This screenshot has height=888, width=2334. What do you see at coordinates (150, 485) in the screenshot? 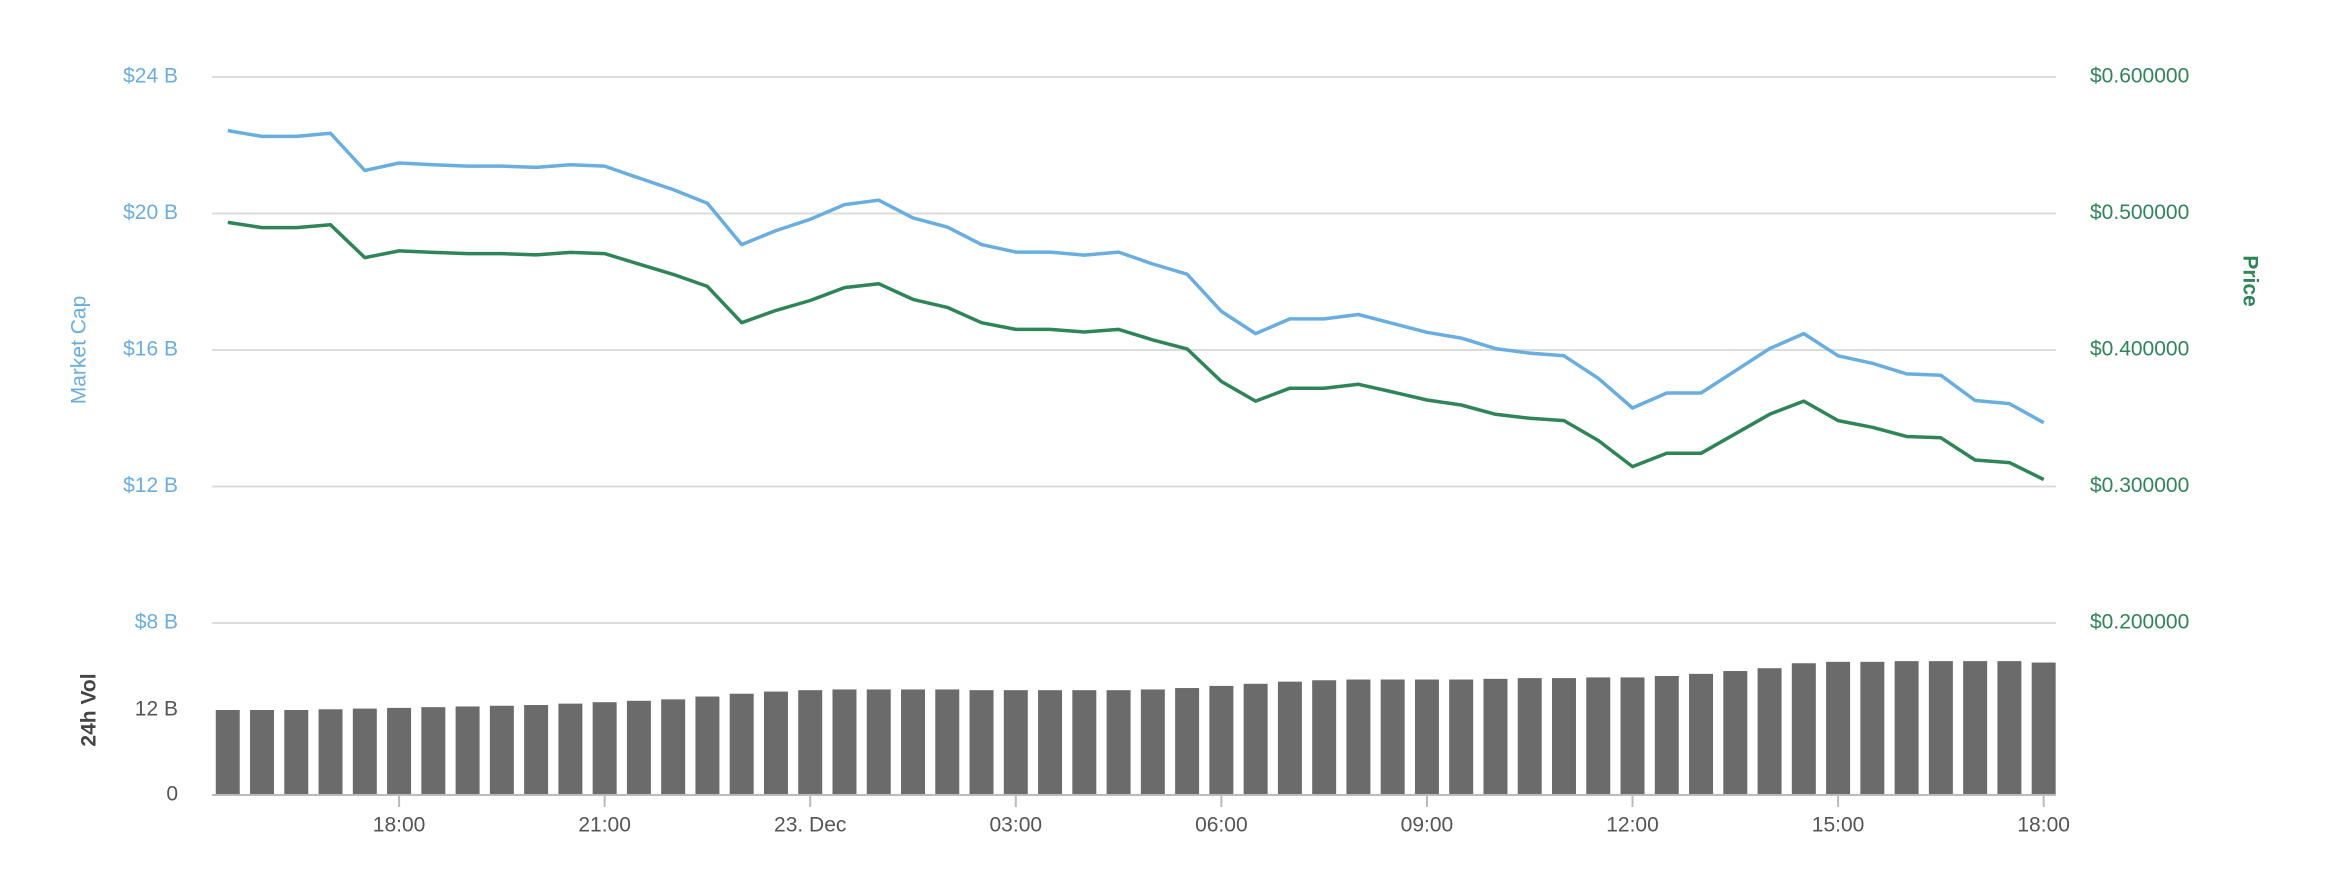
I see `y-tick-label: $12 B` at bounding box center [150, 485].